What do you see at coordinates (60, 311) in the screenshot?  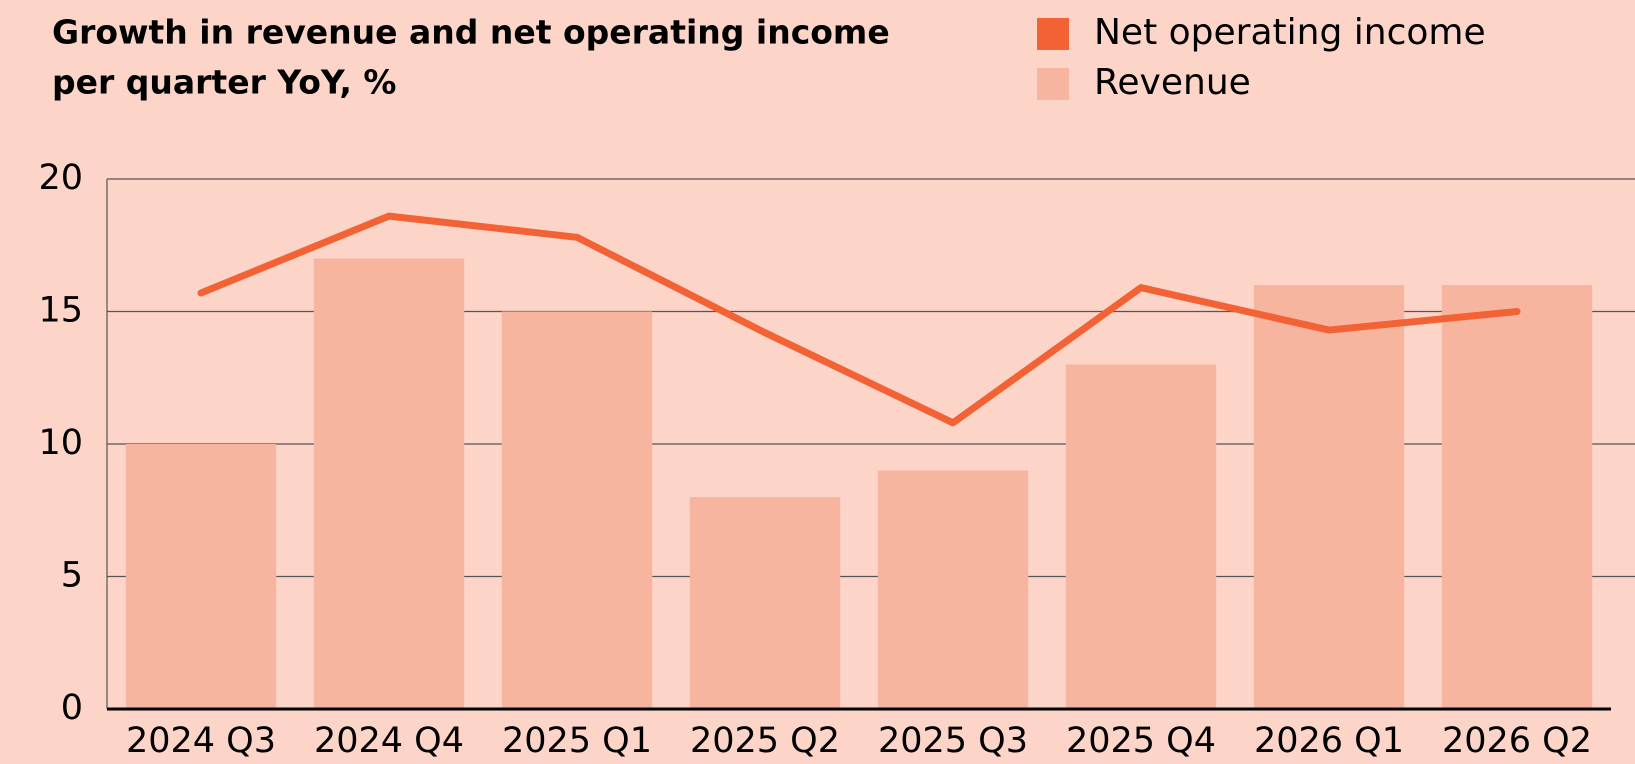 I see `y-tick-label: 15` at bounding box center [60, 311].